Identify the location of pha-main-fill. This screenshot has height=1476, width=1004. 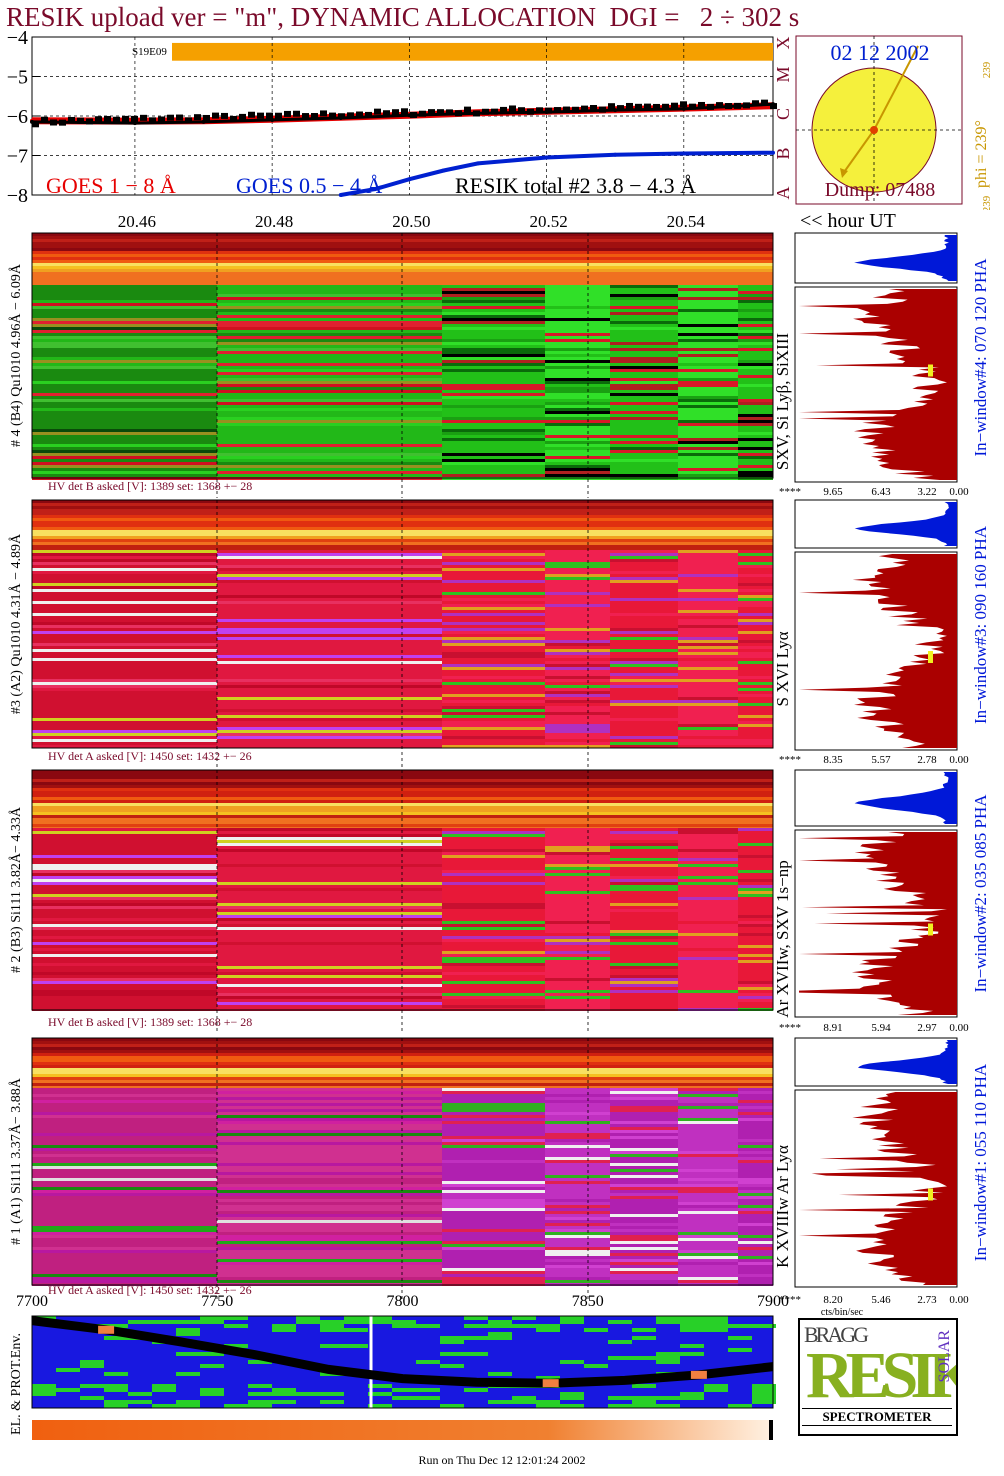
(878, 923).